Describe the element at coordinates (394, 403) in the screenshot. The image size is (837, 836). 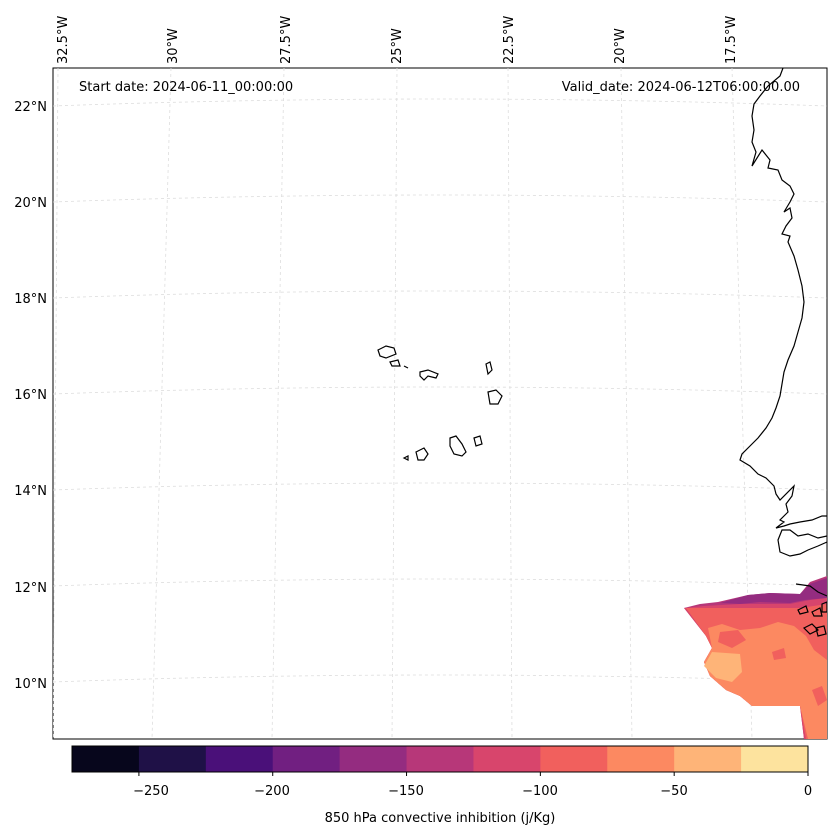
I see `meridian-25w` at that location.